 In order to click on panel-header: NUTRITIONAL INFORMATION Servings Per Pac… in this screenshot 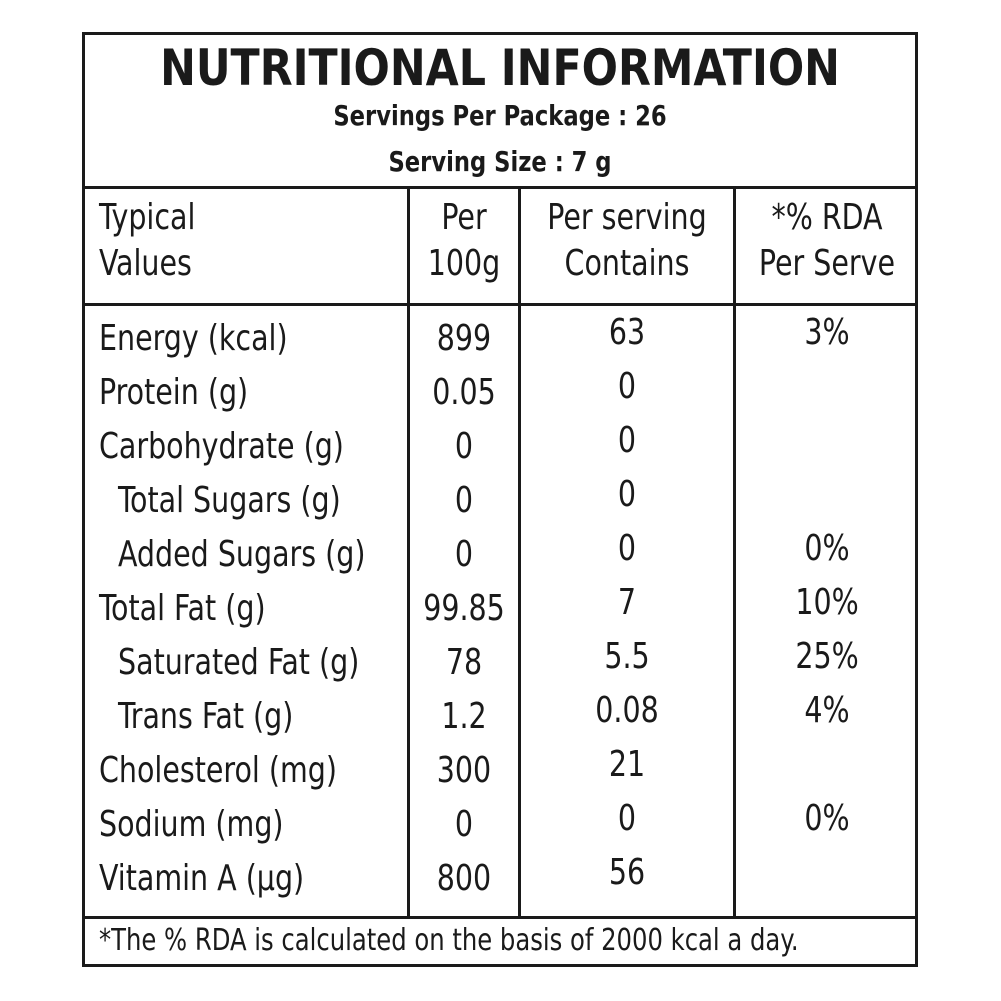, I will do `click(500, 112)`.